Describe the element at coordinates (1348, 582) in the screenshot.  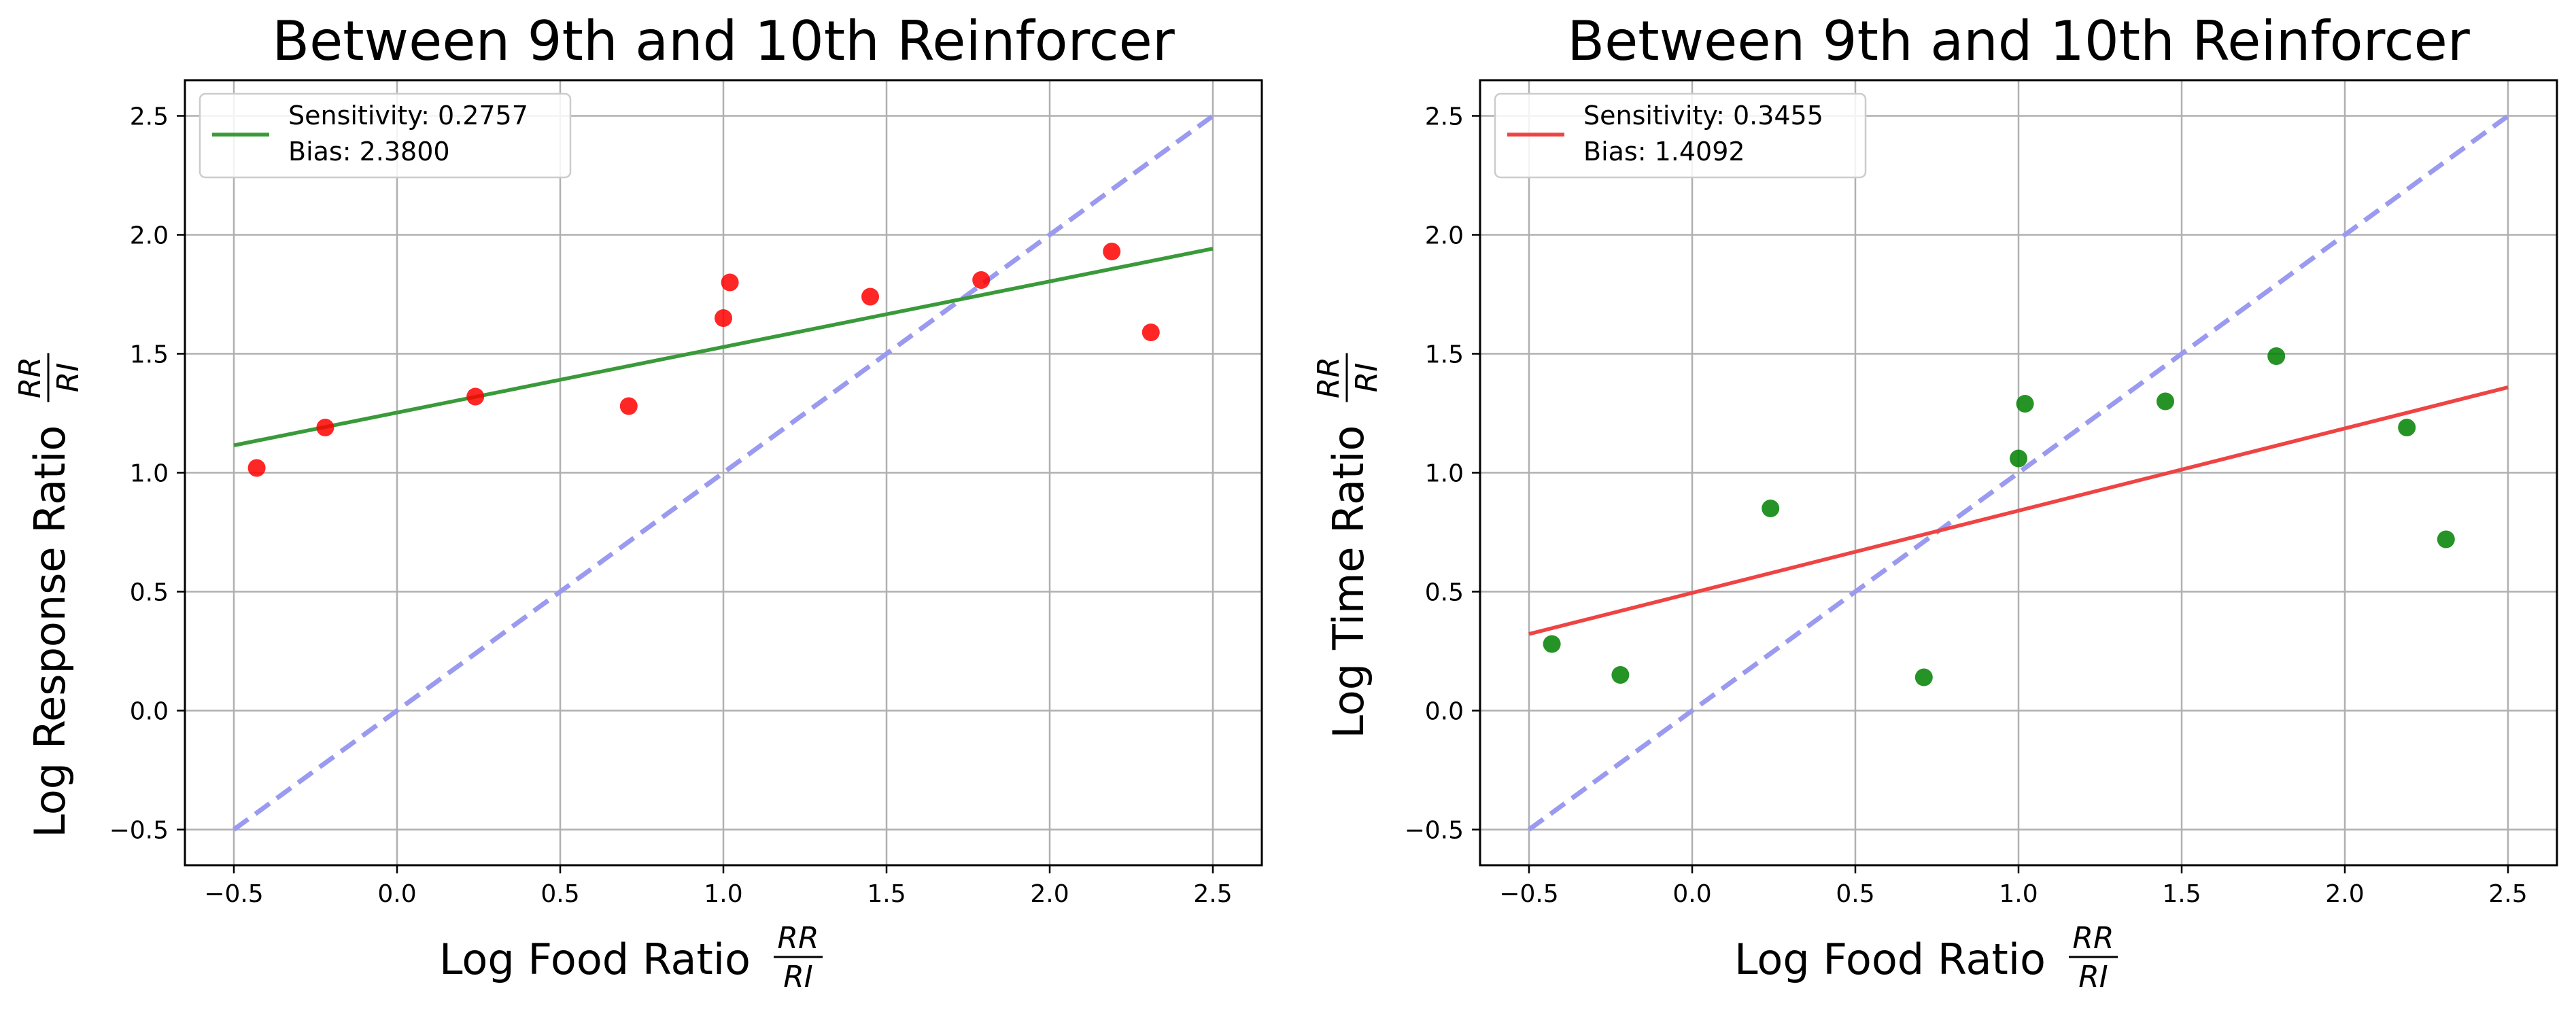
I see `y-axis-label: Log Time Ratio` at that location.